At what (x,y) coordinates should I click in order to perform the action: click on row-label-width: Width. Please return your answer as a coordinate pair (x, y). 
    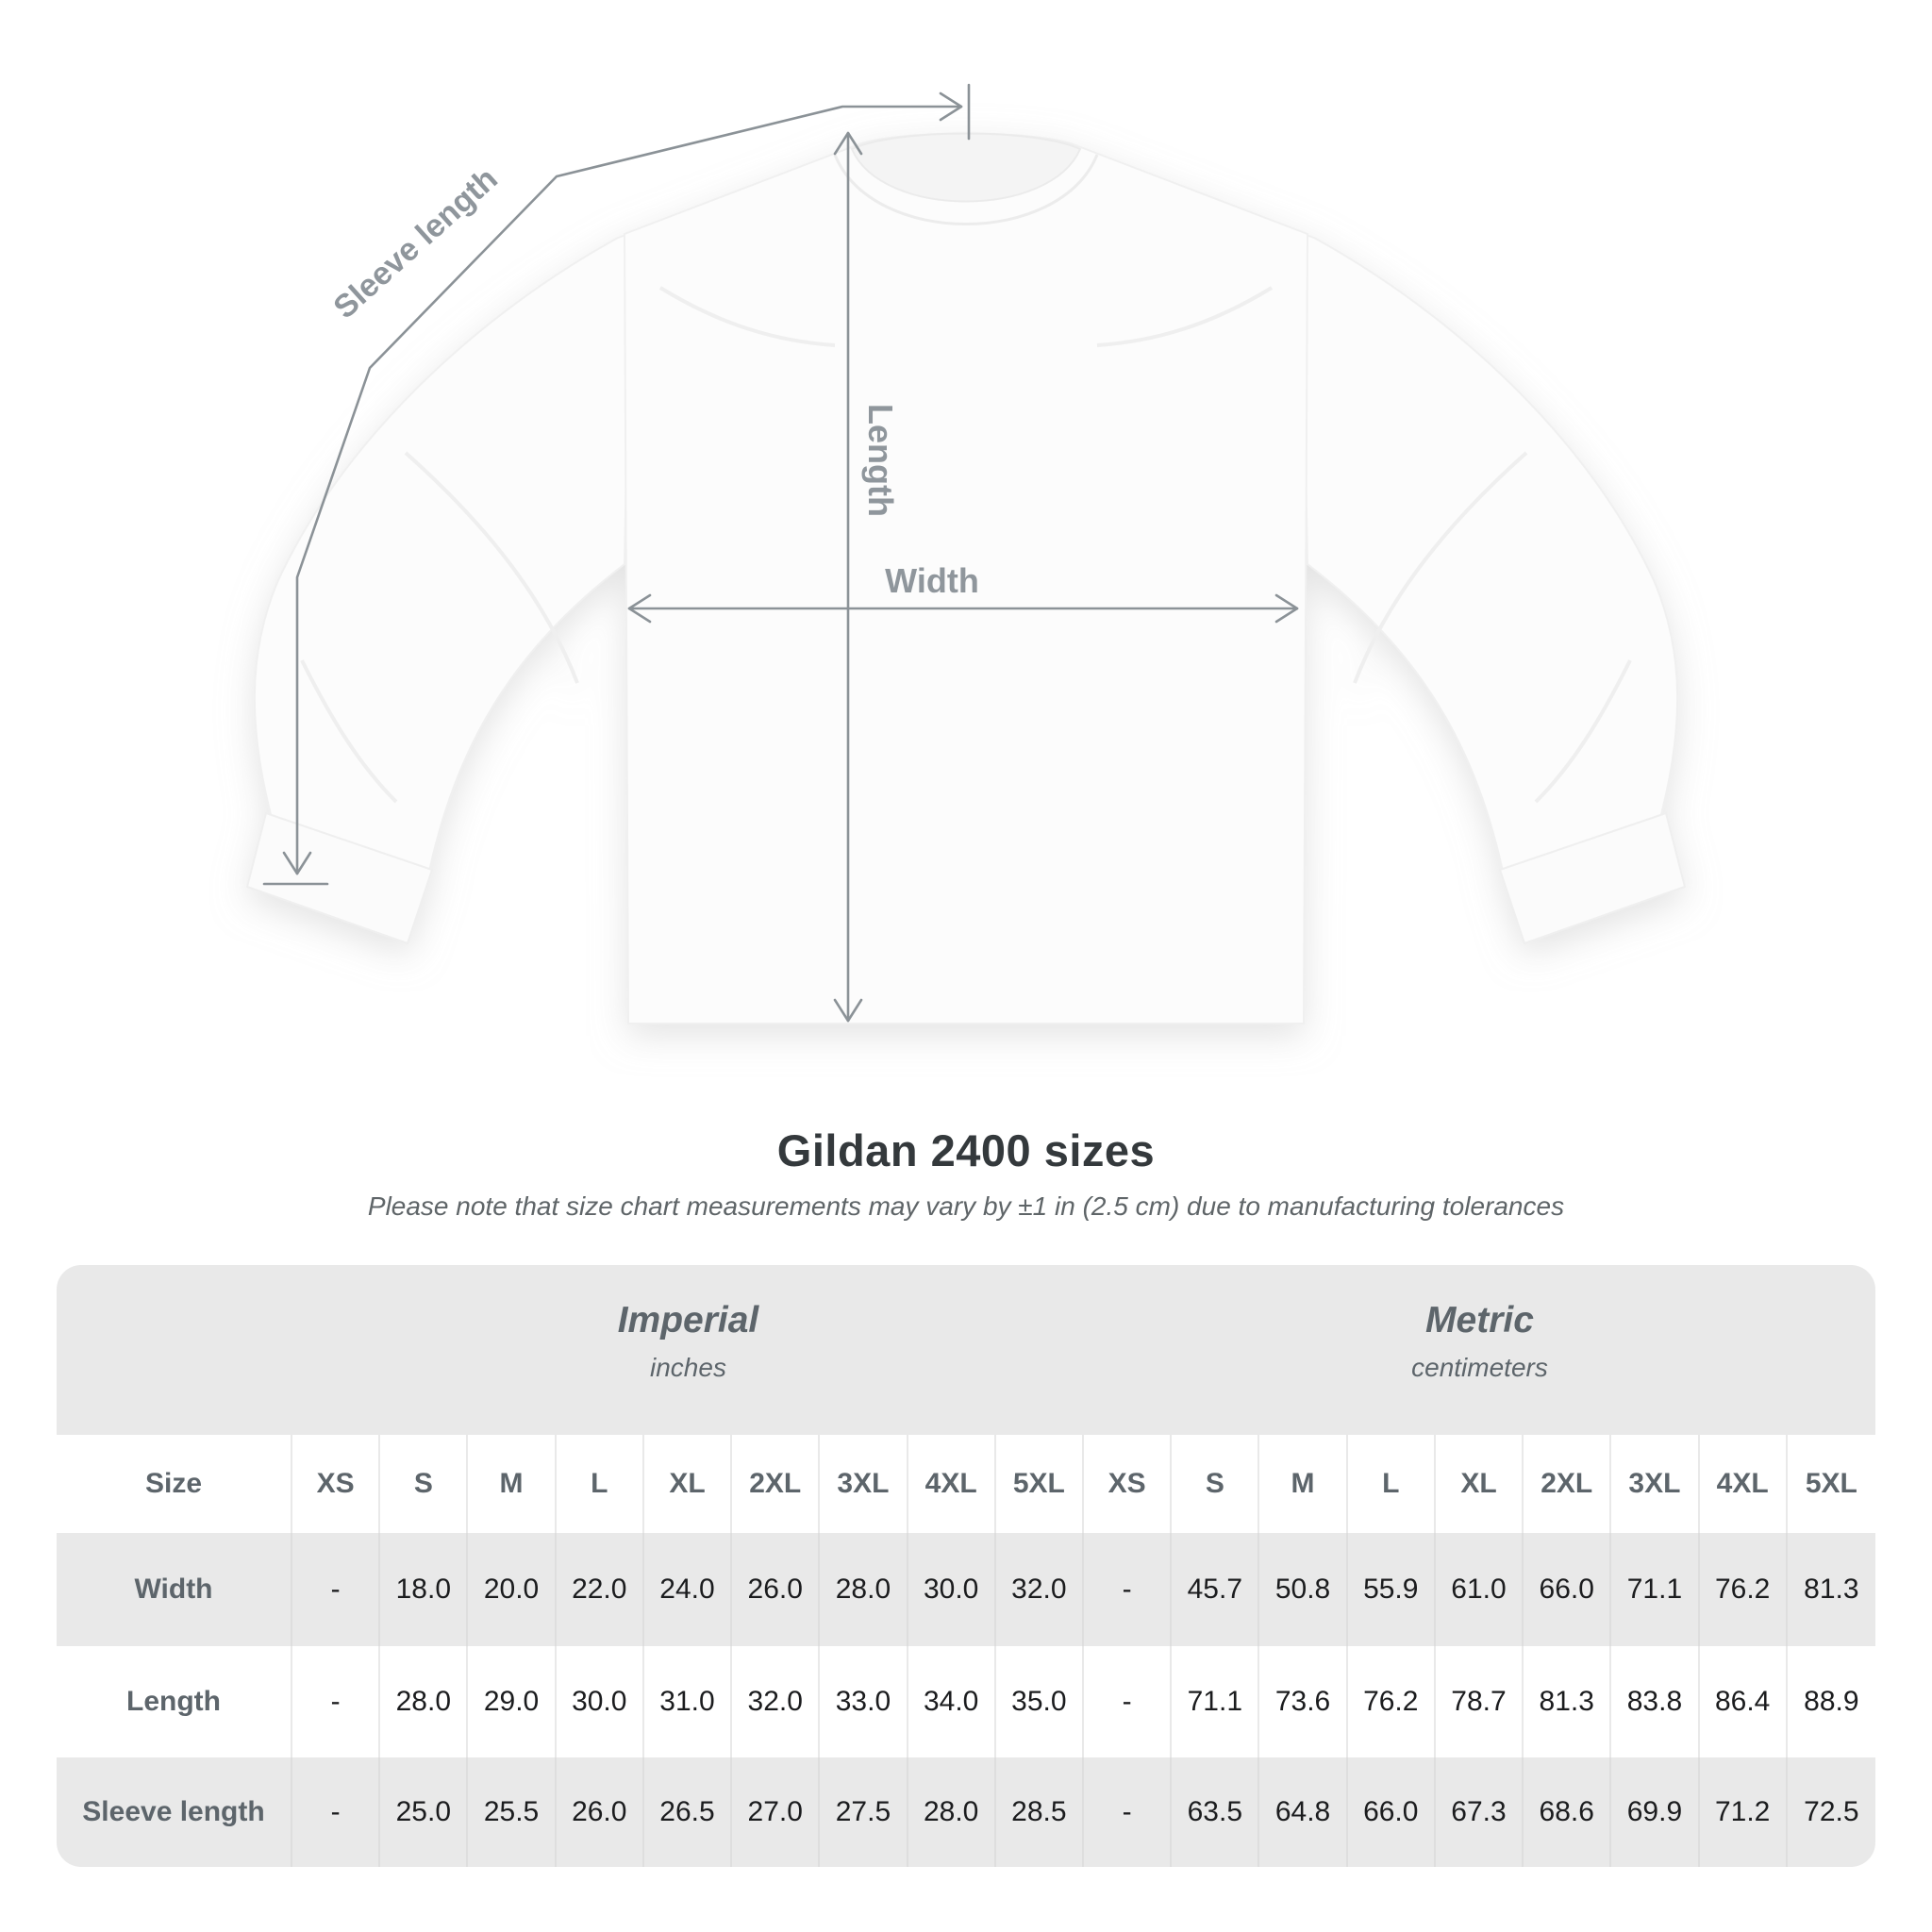
    Looking at the image, I should click on (175, 1589).